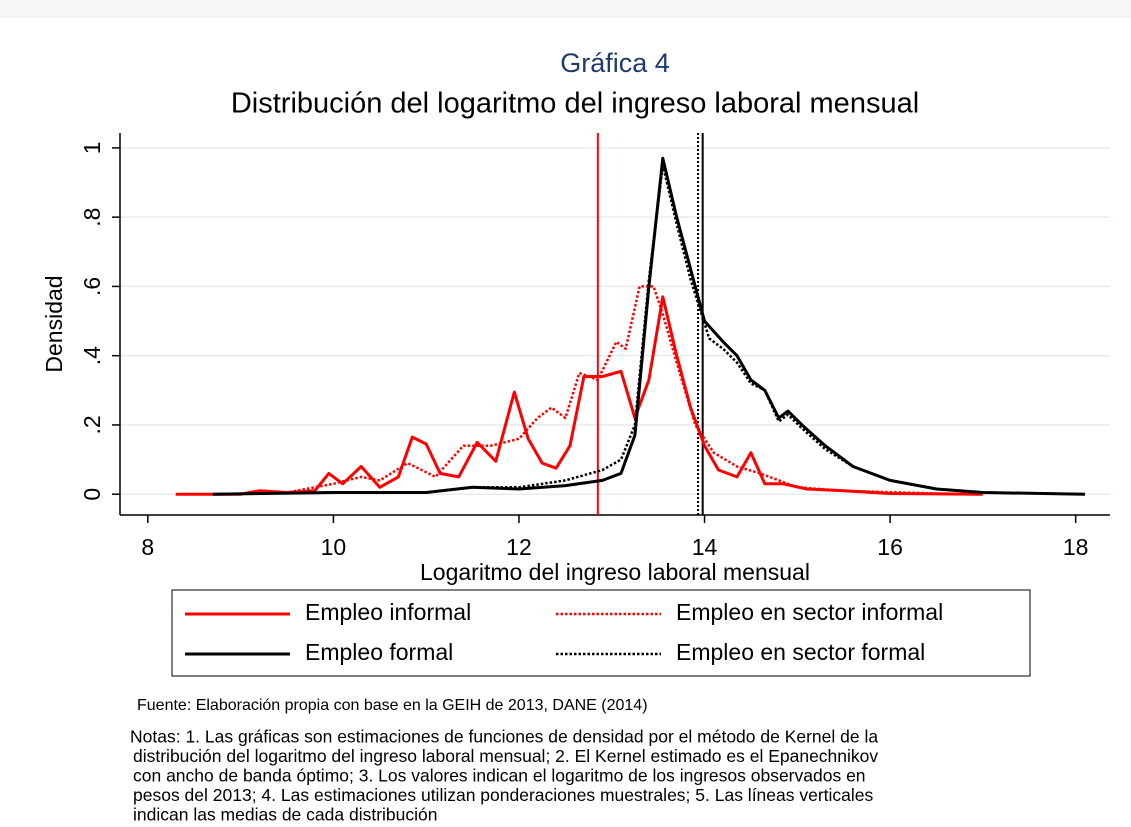 The height and width of the screenshot is (827, 1131). Describe the element at coordinates (615, 572) in the screenshot. I see `x-axis-label: Logaritmo del ingreso laboral mensual` at that location.